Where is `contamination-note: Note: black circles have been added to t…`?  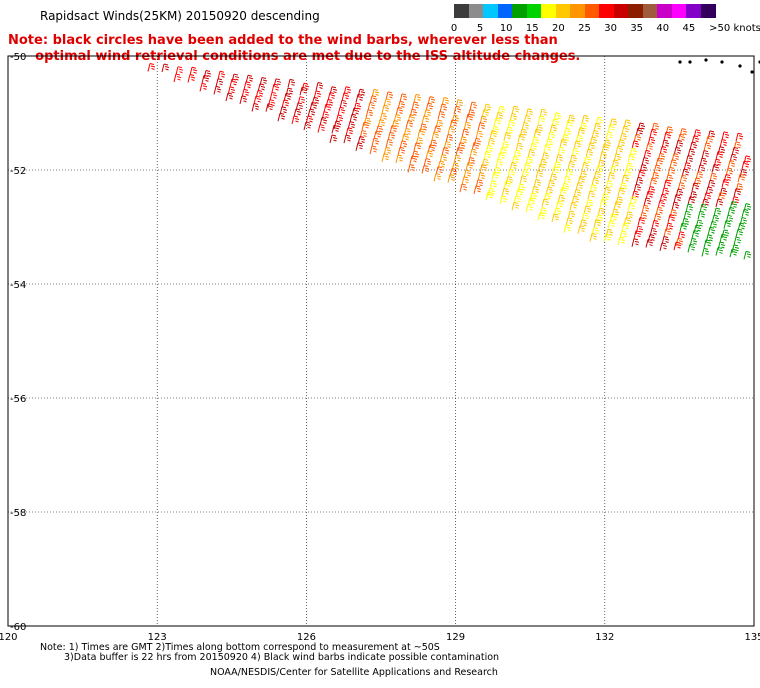
contamination-note: Note: black circles have been added to t… is located at coordinates (294, 49).